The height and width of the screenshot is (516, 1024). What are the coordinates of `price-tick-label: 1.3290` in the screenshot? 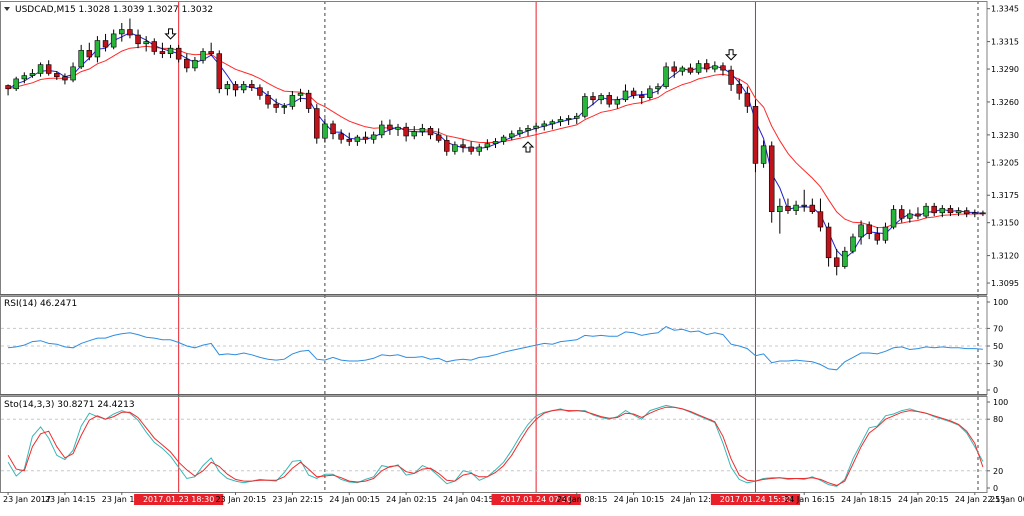 It's located at (1005, 69).